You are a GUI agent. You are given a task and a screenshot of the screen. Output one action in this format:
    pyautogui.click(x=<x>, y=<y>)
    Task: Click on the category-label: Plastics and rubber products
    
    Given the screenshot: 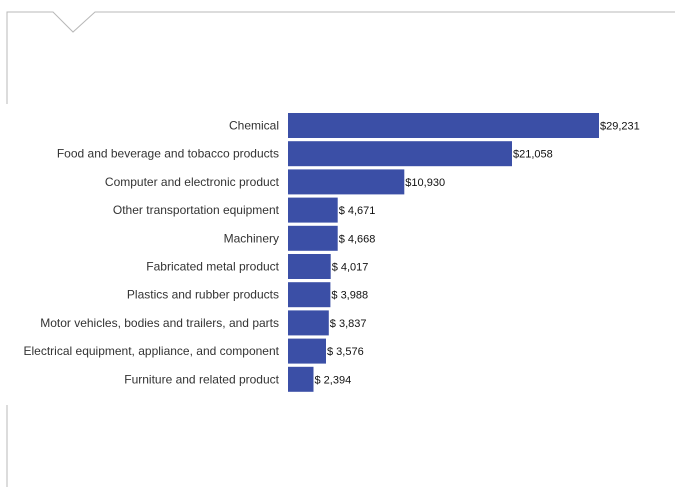 What is the action you would take?
    pyautogui.click(x=203, y=295)
    